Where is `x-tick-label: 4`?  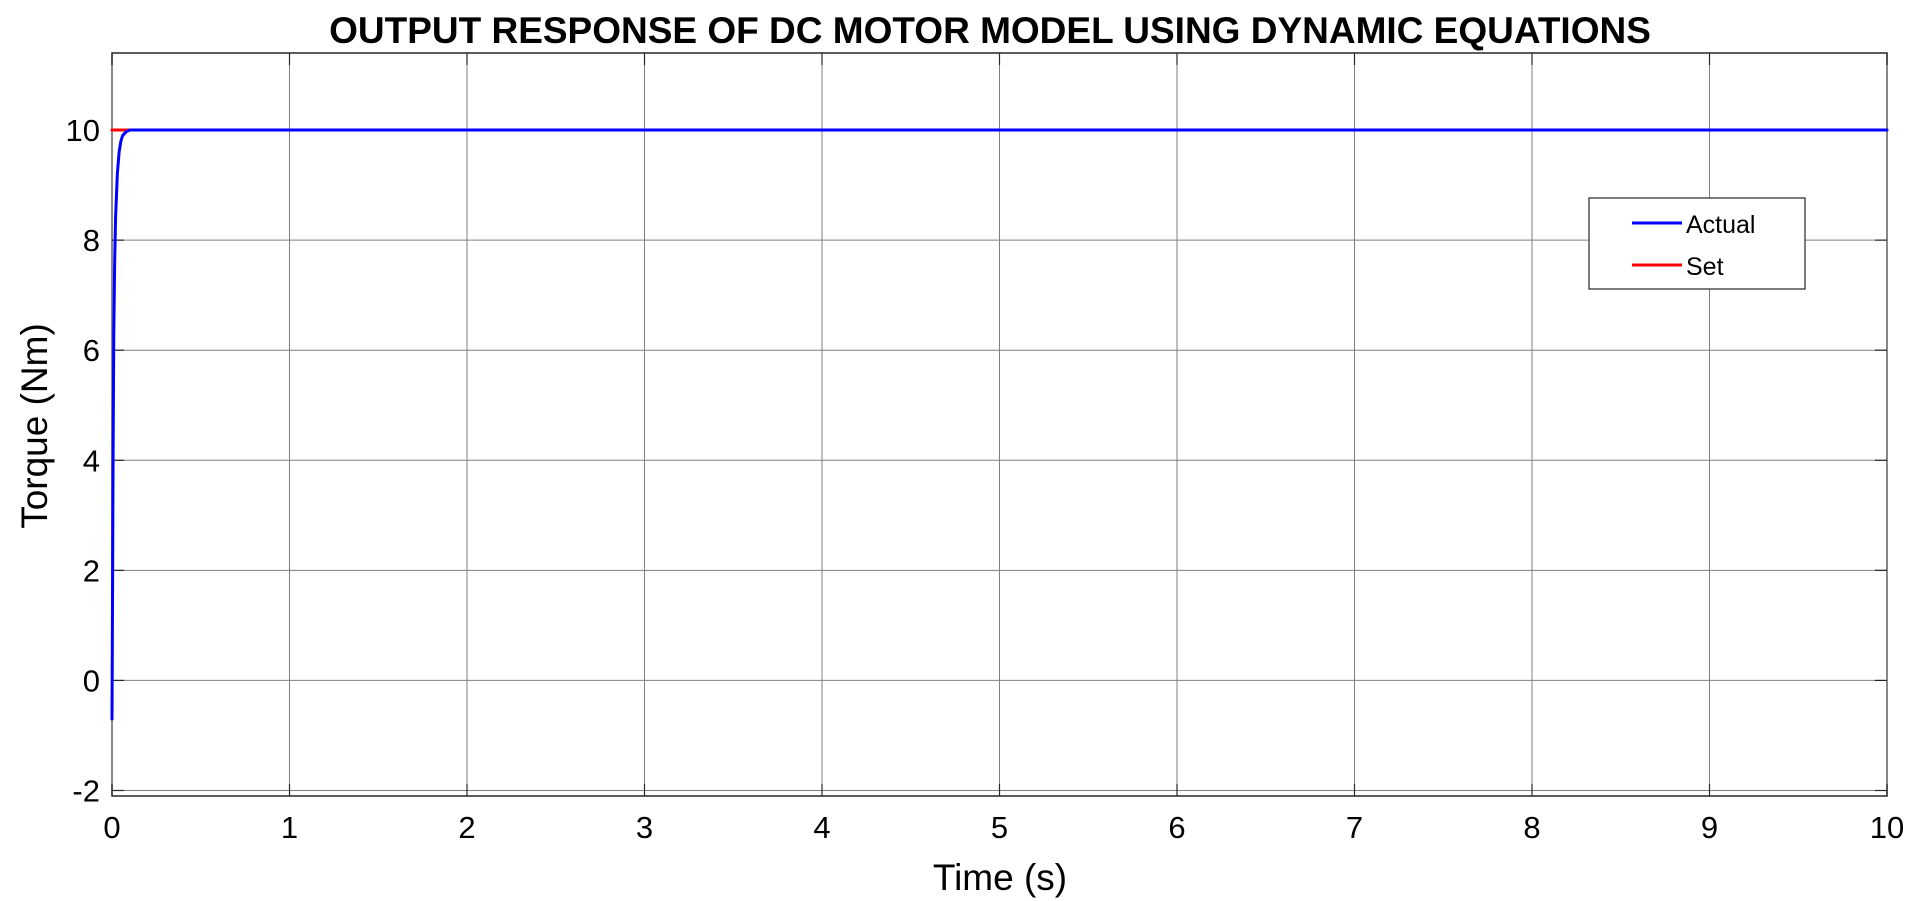
x-tick-label: 4 is located at coordinates (821, 827).